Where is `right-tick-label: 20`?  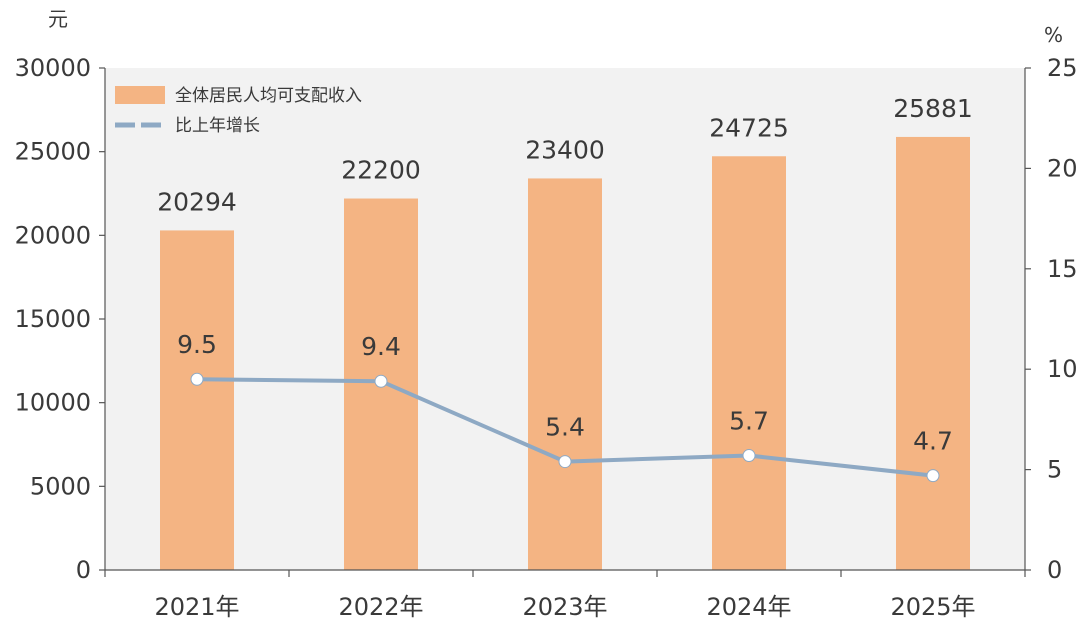 right-tick-label: 20 is located at coordinates (1062, 168).